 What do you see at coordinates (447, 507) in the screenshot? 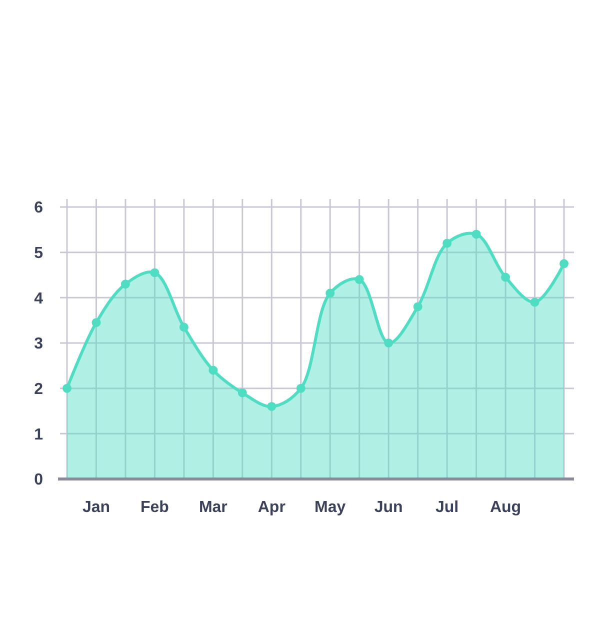
I see `x-tick-label: Jul` at bounding box center [447, 507].